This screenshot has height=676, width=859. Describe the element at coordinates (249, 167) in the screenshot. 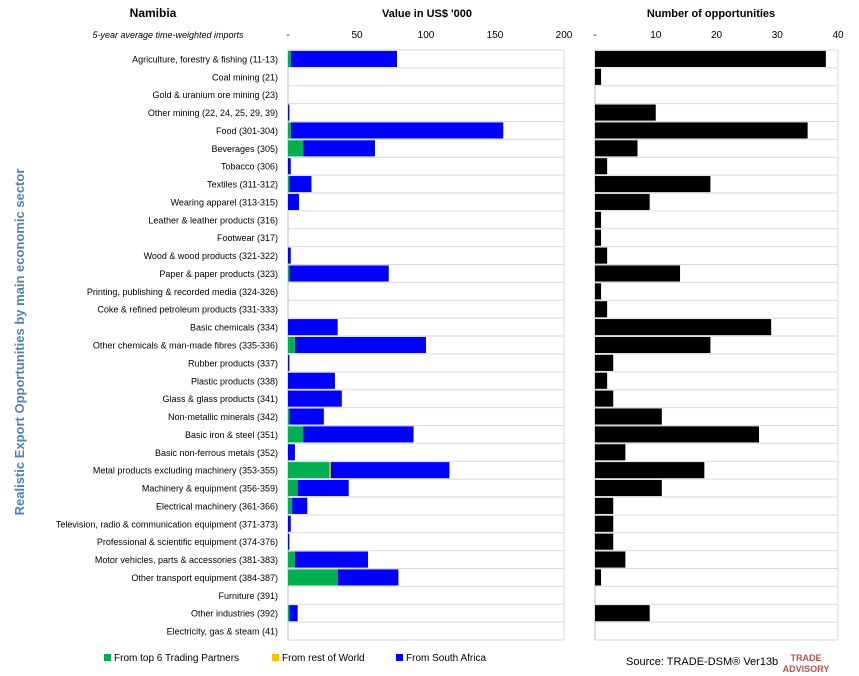

I see `category-label: Tobacco (306)` at that location.